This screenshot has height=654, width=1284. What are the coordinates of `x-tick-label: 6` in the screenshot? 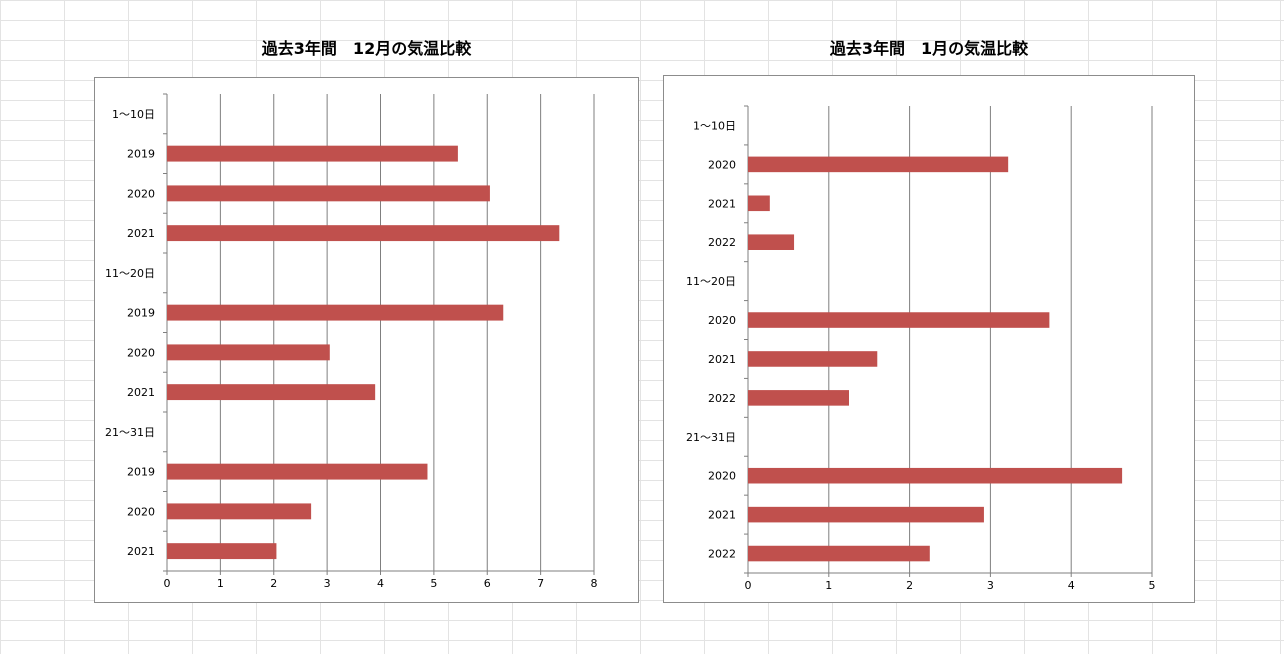 It's located at (487, 583).